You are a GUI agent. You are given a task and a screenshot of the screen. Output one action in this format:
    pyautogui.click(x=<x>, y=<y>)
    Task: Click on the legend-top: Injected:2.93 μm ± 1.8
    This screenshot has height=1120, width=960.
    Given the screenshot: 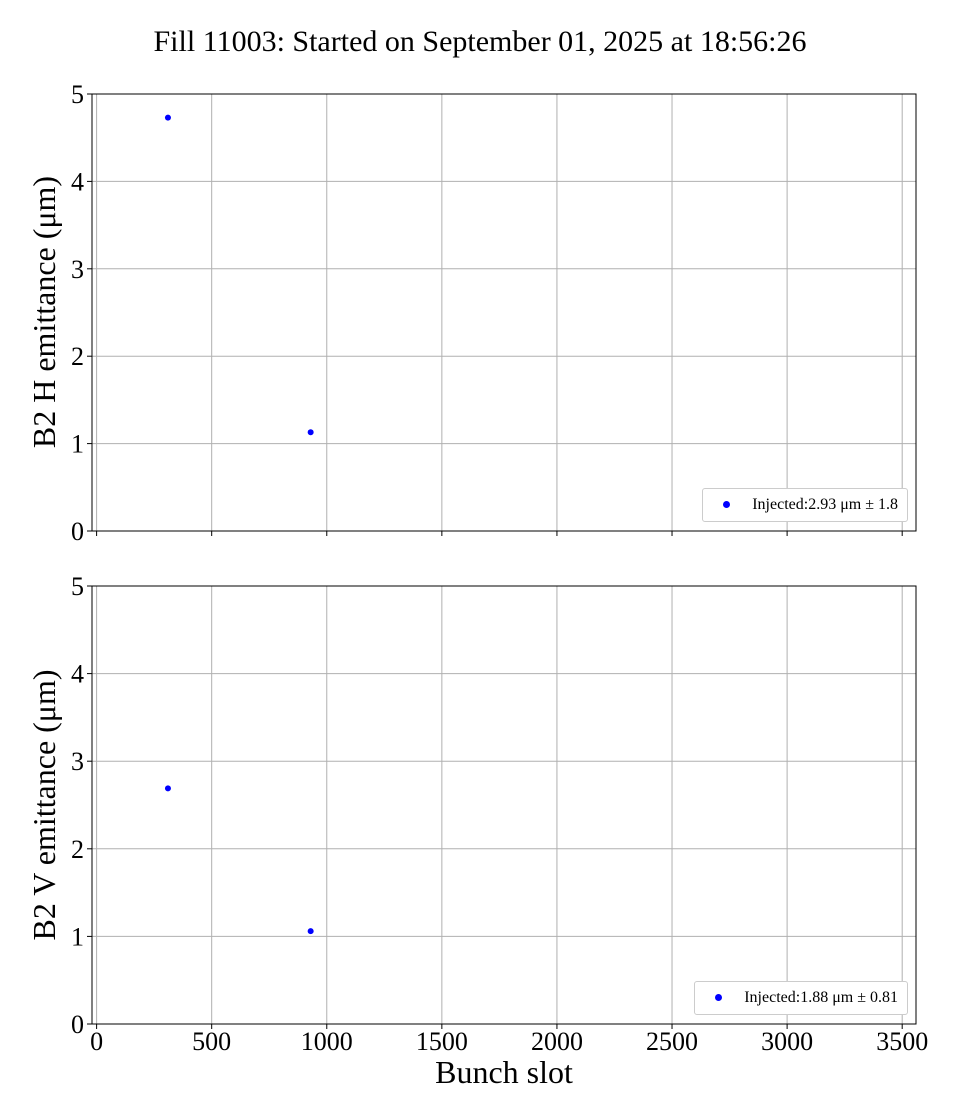 What is the action you would take?
    pyautogui.click(x=805, y=505)
    